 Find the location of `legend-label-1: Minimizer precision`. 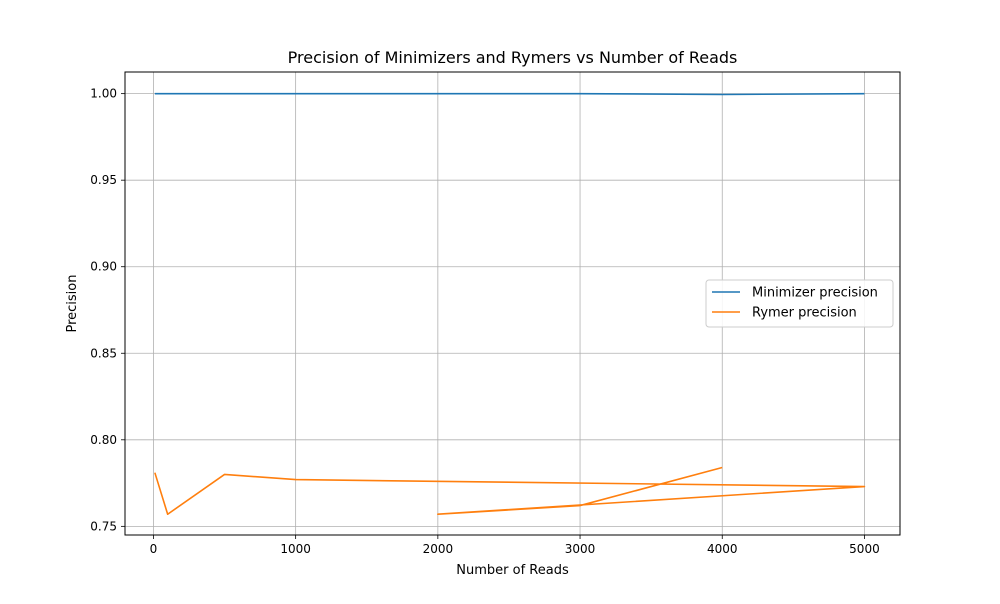

legend-label-1: Minimizer precision is located at coordinates (815, 293).